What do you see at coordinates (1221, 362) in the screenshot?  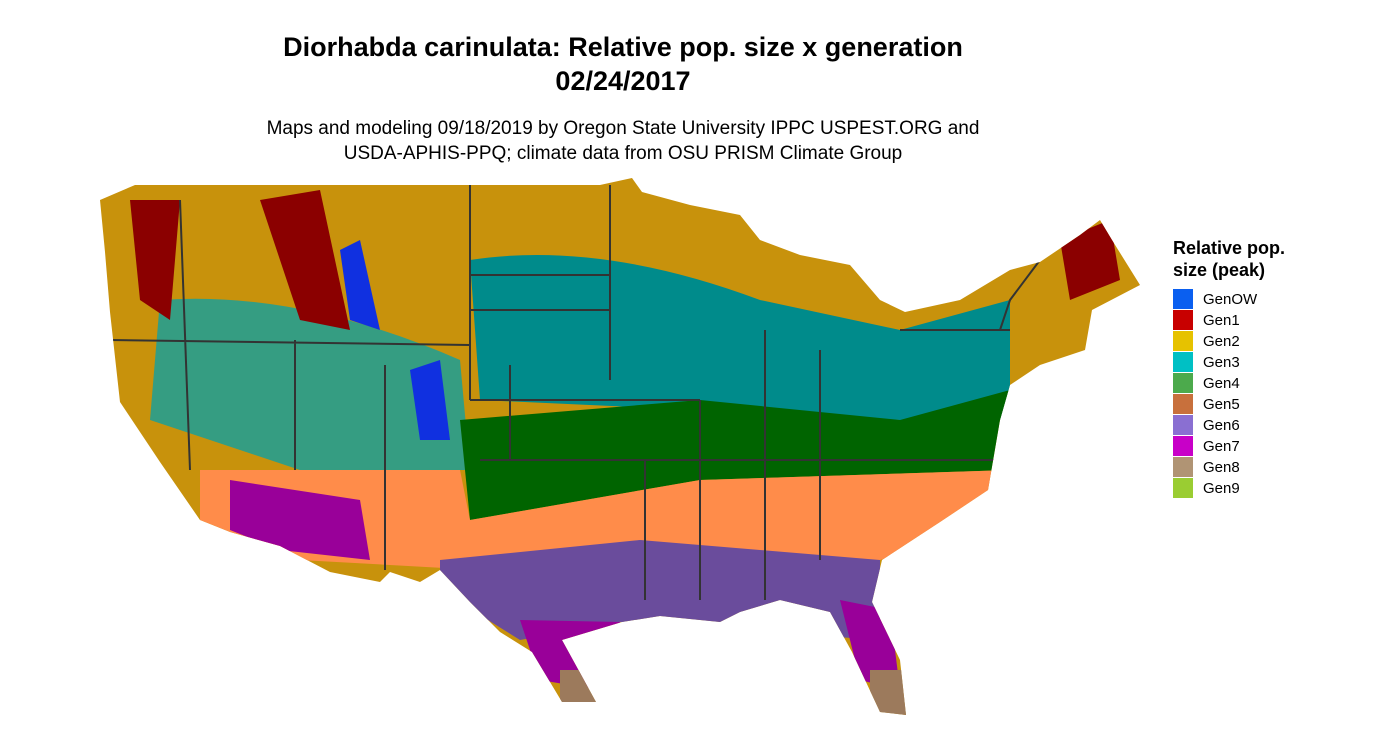 I see `legend-label: Gen3` at bounding box center [1221, 362].